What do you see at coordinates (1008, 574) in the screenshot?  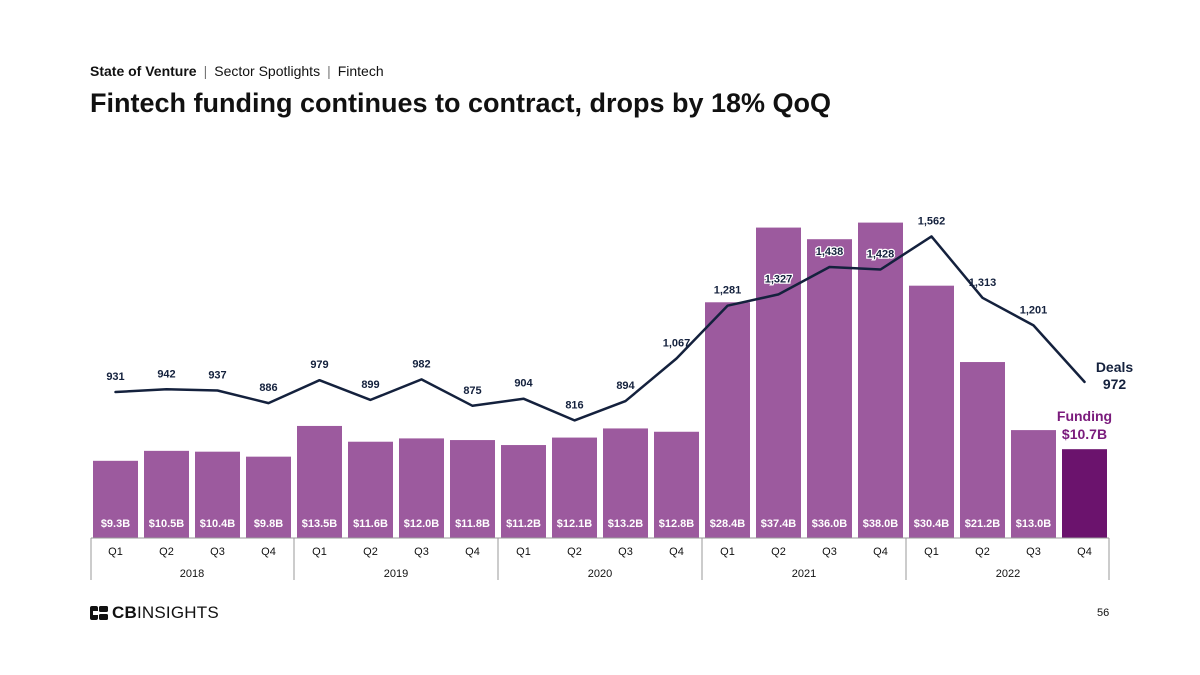 I see `year-label: 2022` at bounding box center [1008, 574].